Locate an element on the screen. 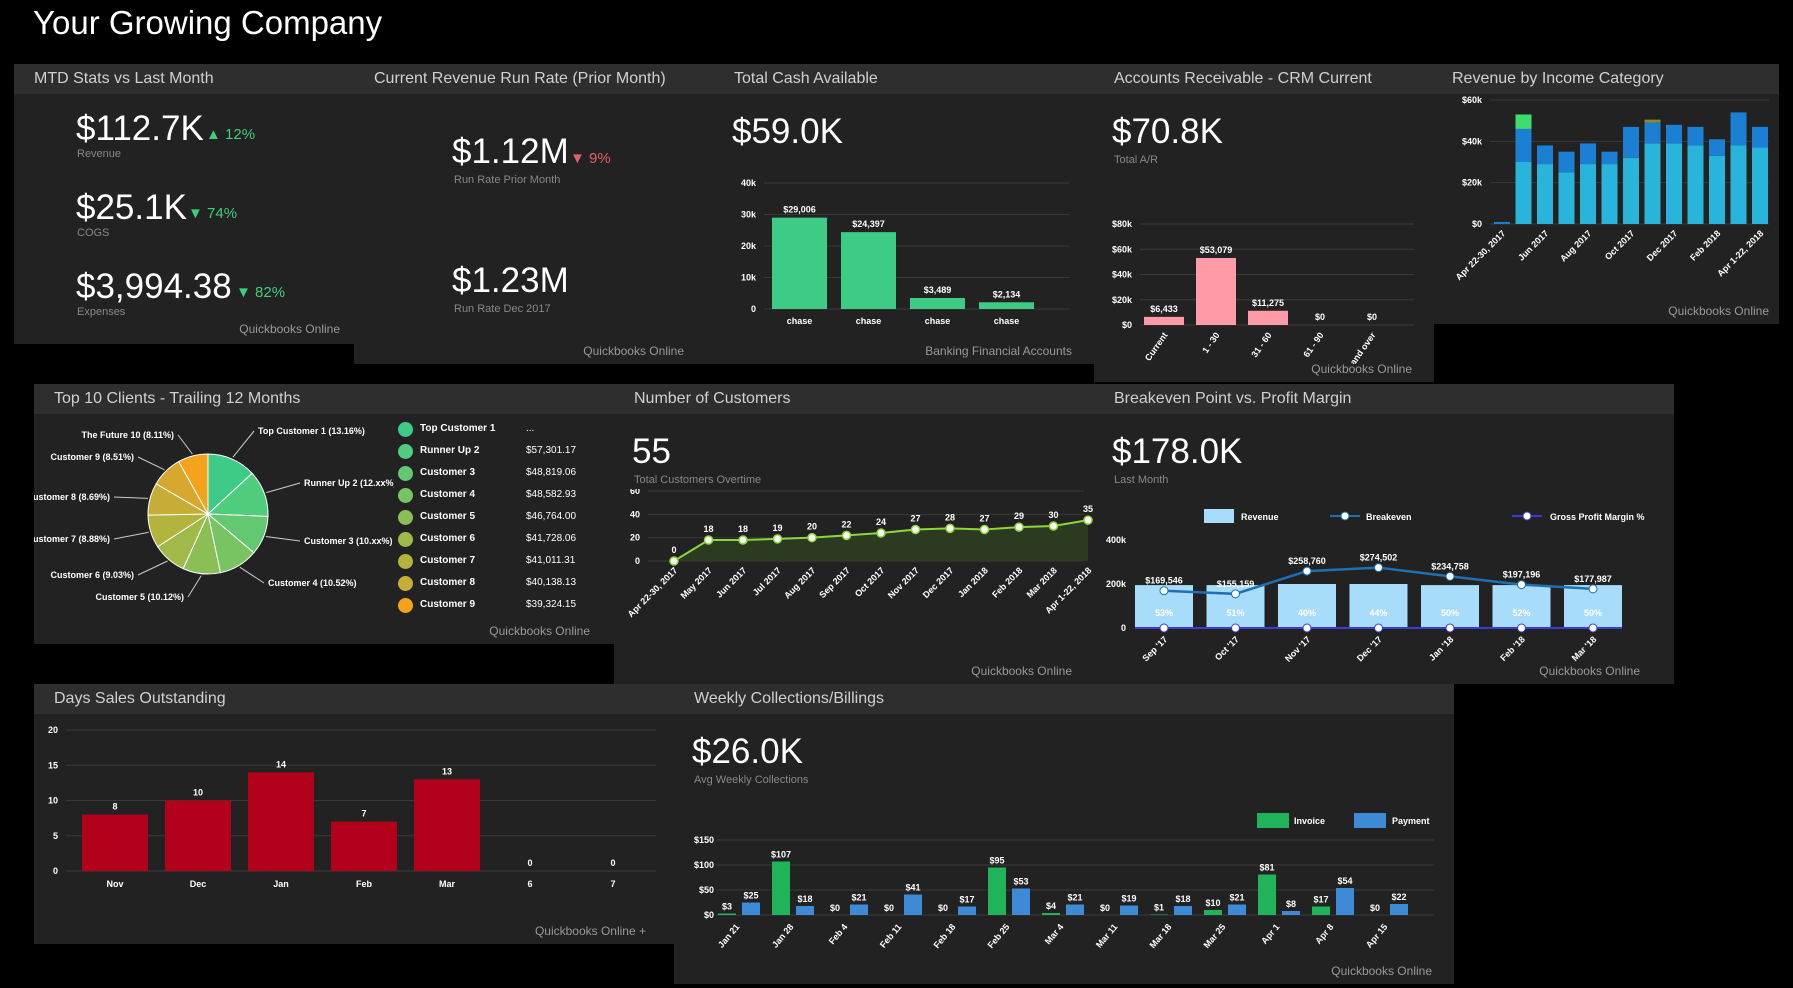  breakeven-value-label: $274,502 is located at coordinates (1379, 558).